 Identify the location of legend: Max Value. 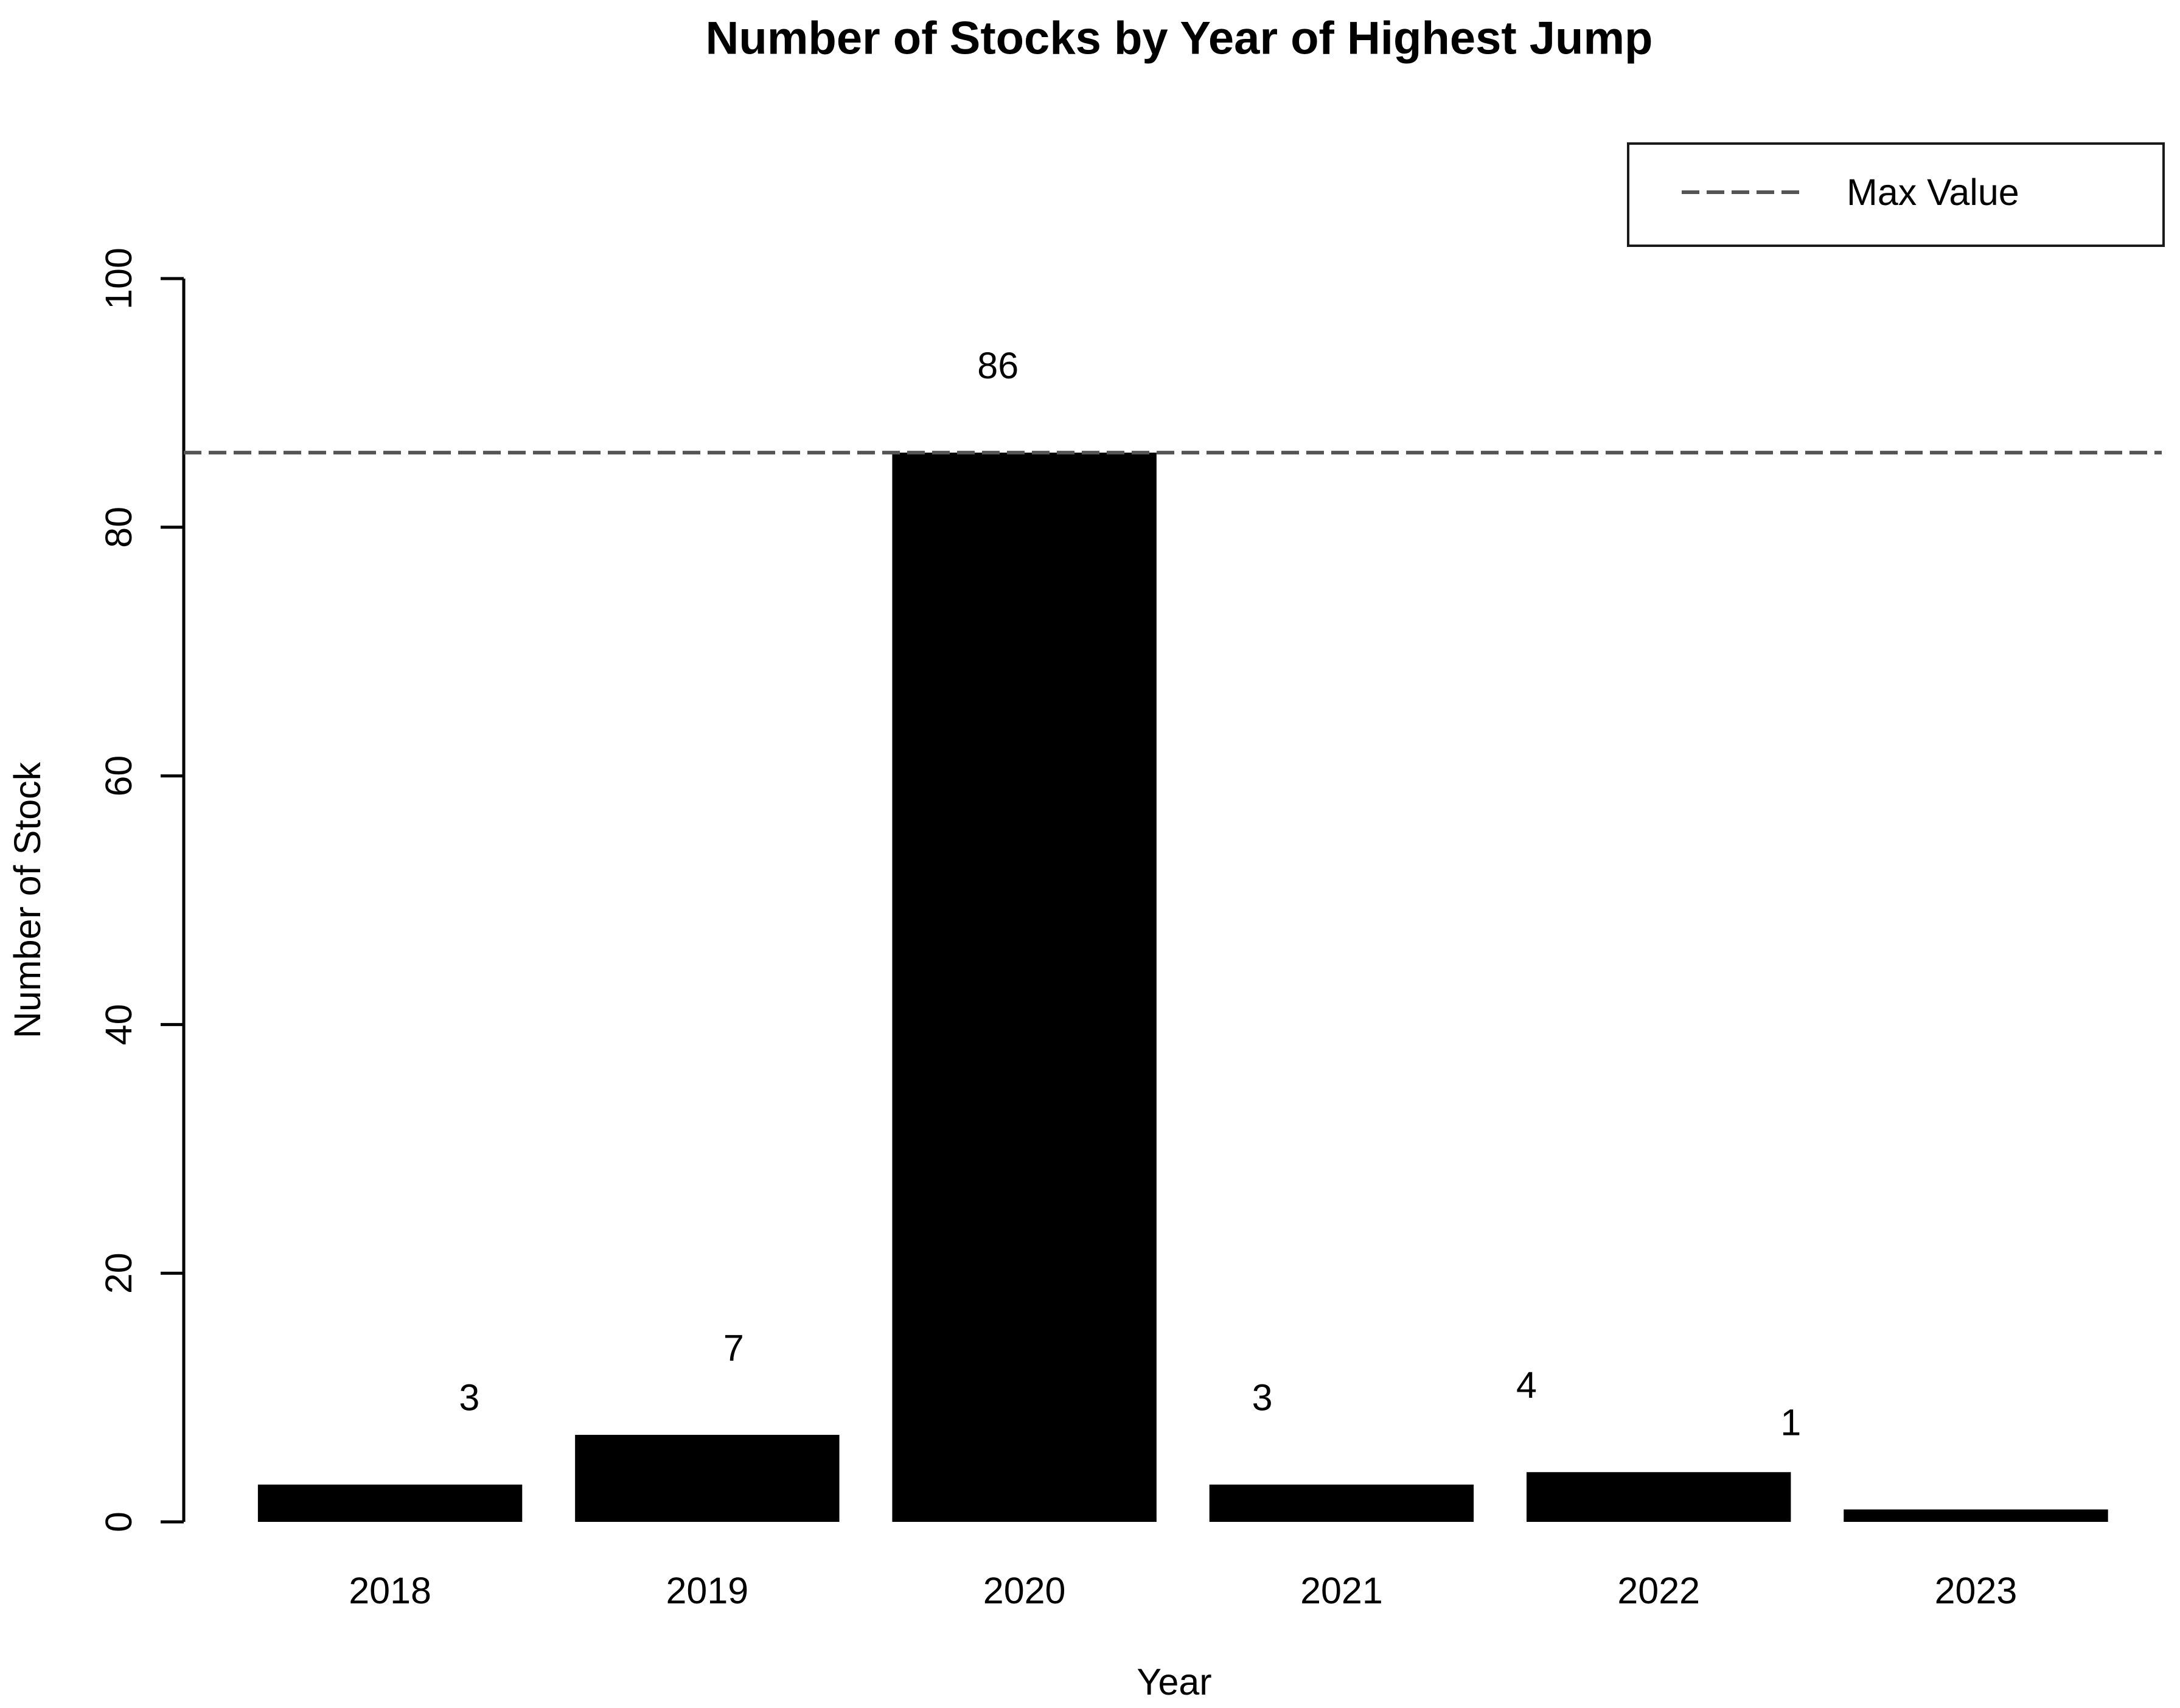
(1896, 194).